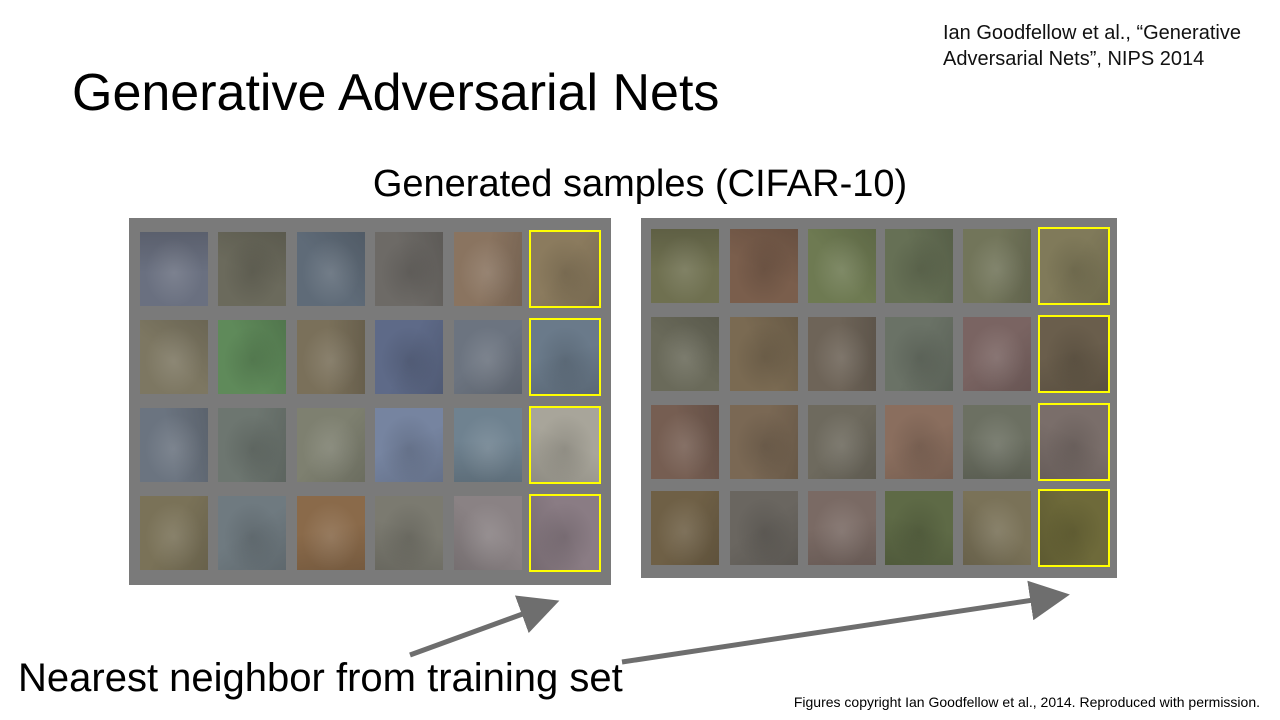 The width and height of the screenshot is (1280, 720). What do you see at coordinates (1092, 33) in the screenshot?
I see `citation-line-1: Ian Goodfellow et al., “Generative` at bounding box center [1092, 33].